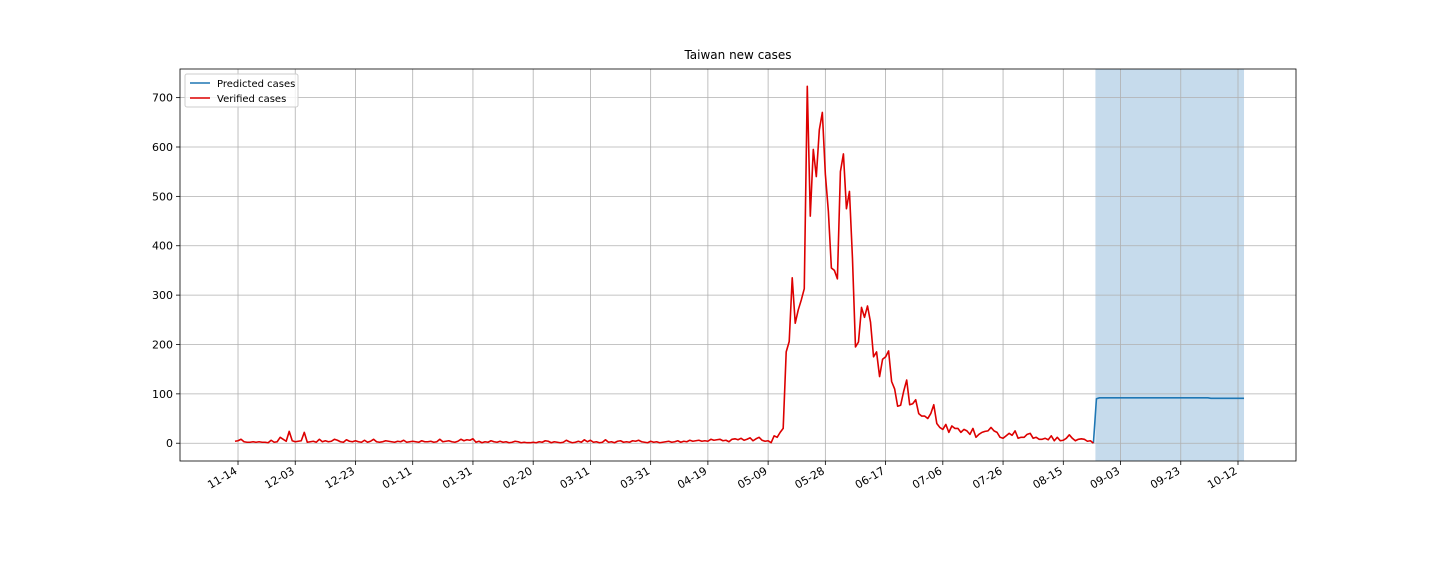  Describe the element at coordinates (162, 246) in the screenshot. I see `y-tick-label: 400` at that location.